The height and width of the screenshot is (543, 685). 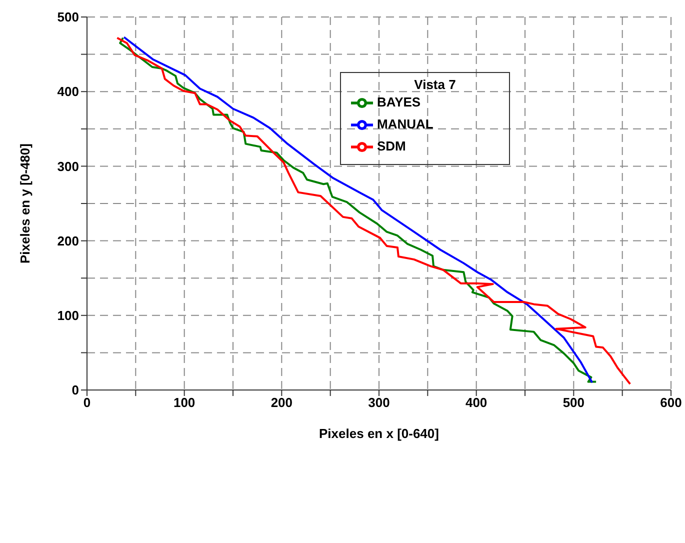 What do you see at coordinates (184, 402) in the screenshot?
I see `x-tick-label: 100` at bounding box center [184, 402].